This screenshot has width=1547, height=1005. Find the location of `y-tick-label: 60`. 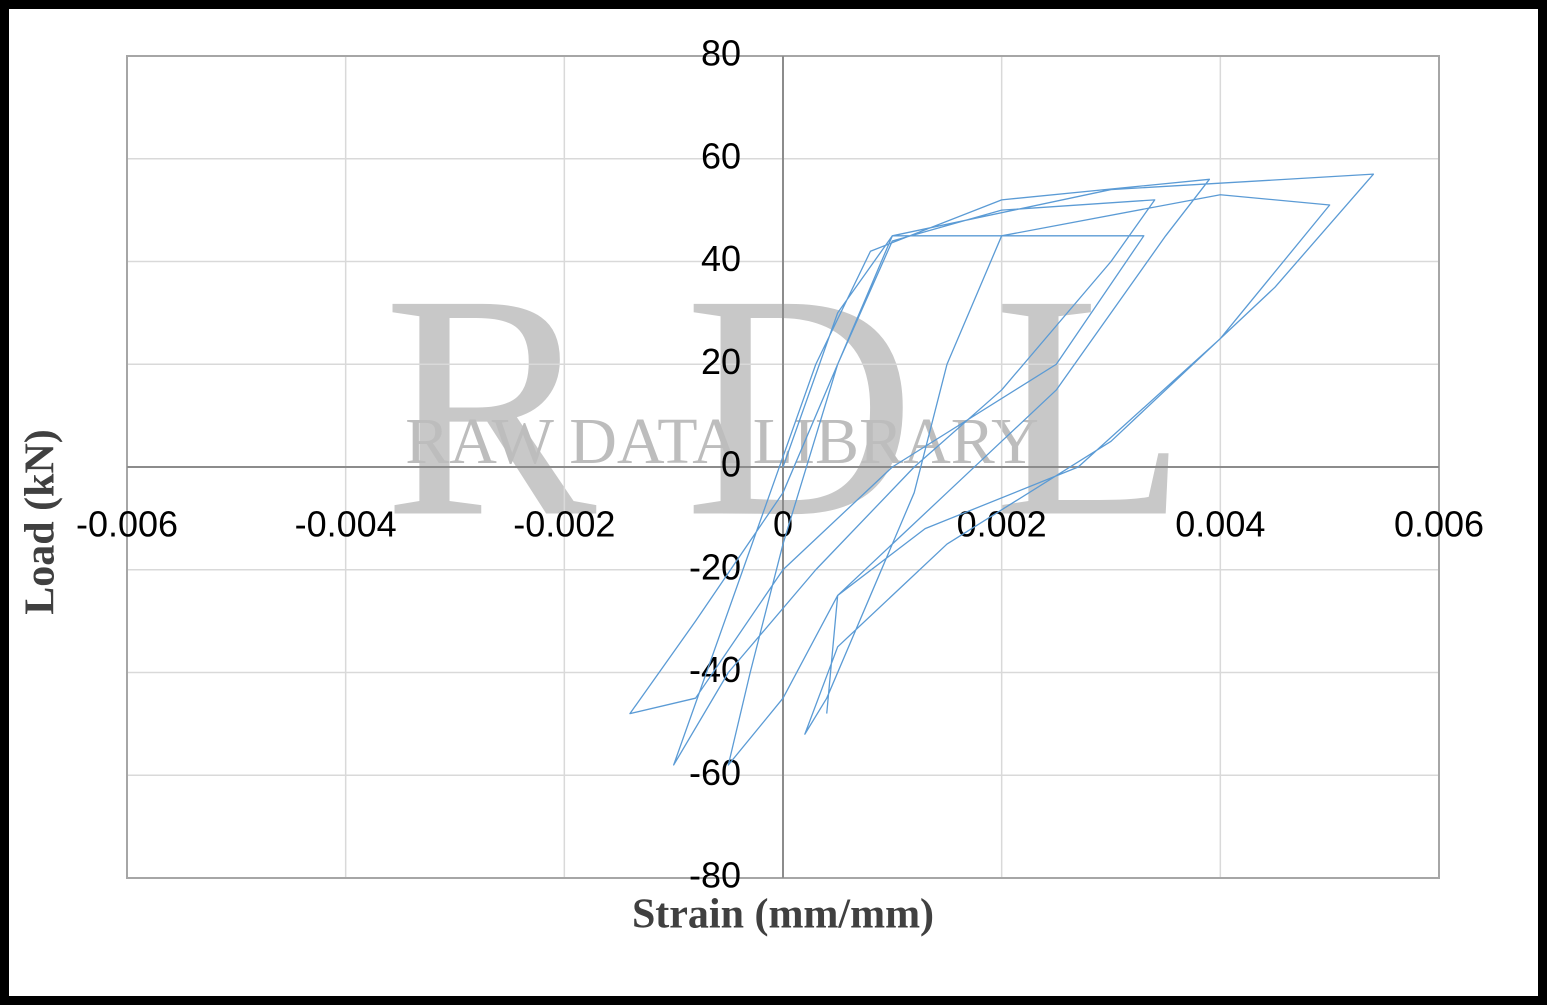

y-tick-label: 60 is located at coordinates (721, 155).